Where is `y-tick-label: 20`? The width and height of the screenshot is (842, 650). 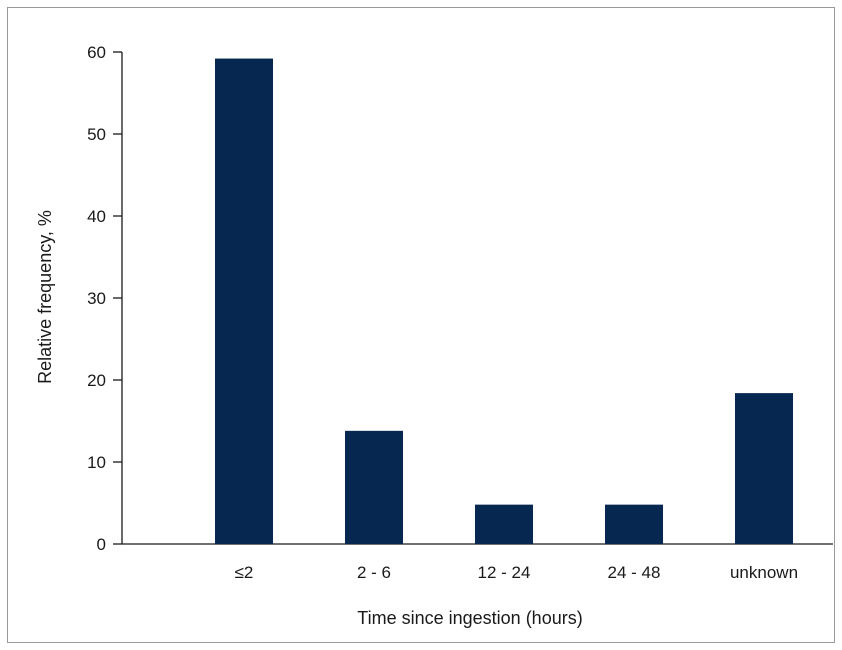 y-tick-label: 20 is located at coordinates (96, 380).